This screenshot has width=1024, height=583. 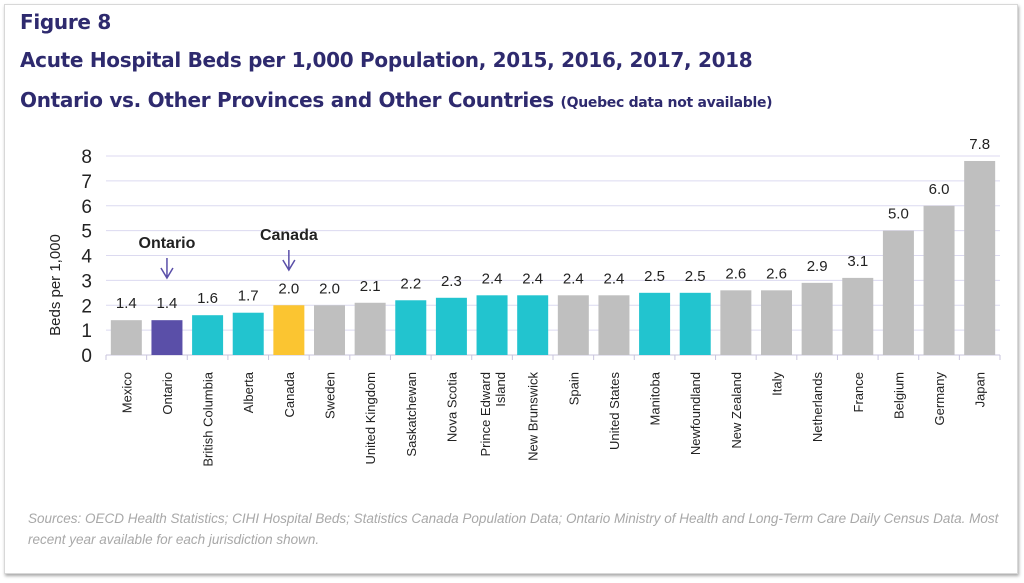 I want to click on y-tick-label: 4, so click(x=86, y=257).